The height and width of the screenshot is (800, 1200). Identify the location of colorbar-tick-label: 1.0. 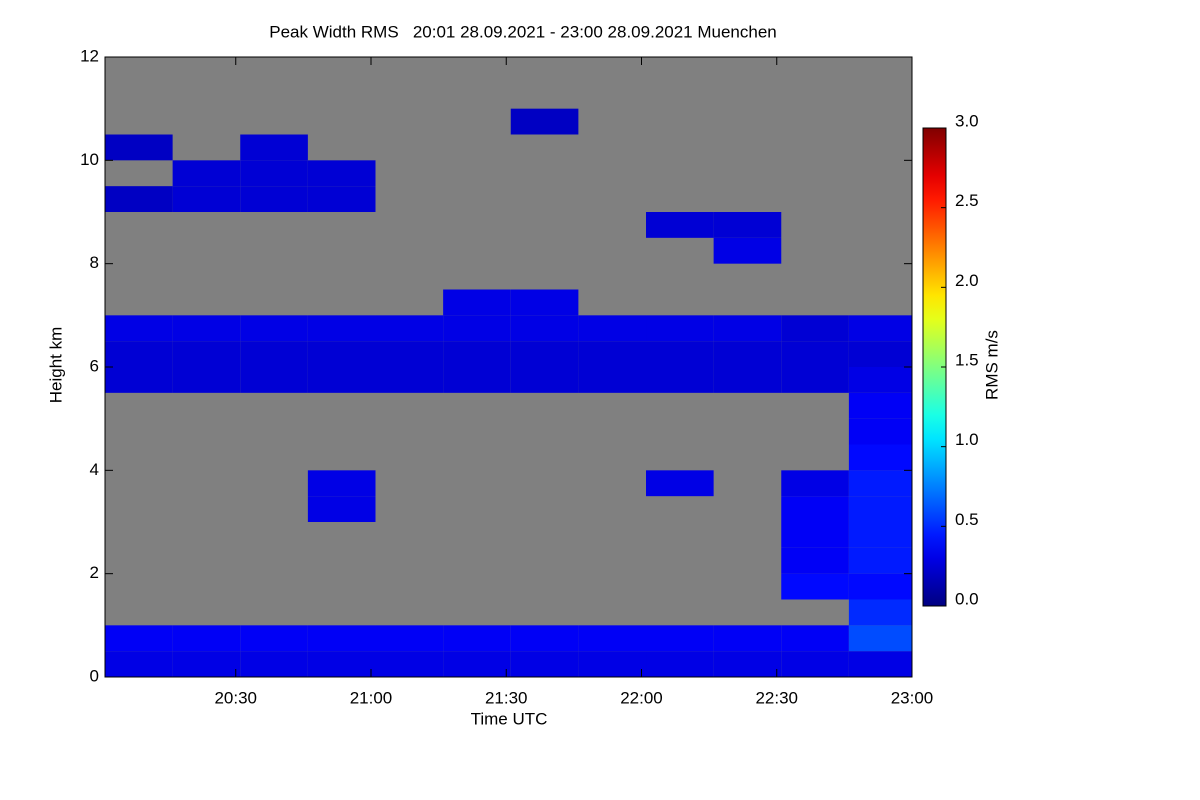
(967, 439).